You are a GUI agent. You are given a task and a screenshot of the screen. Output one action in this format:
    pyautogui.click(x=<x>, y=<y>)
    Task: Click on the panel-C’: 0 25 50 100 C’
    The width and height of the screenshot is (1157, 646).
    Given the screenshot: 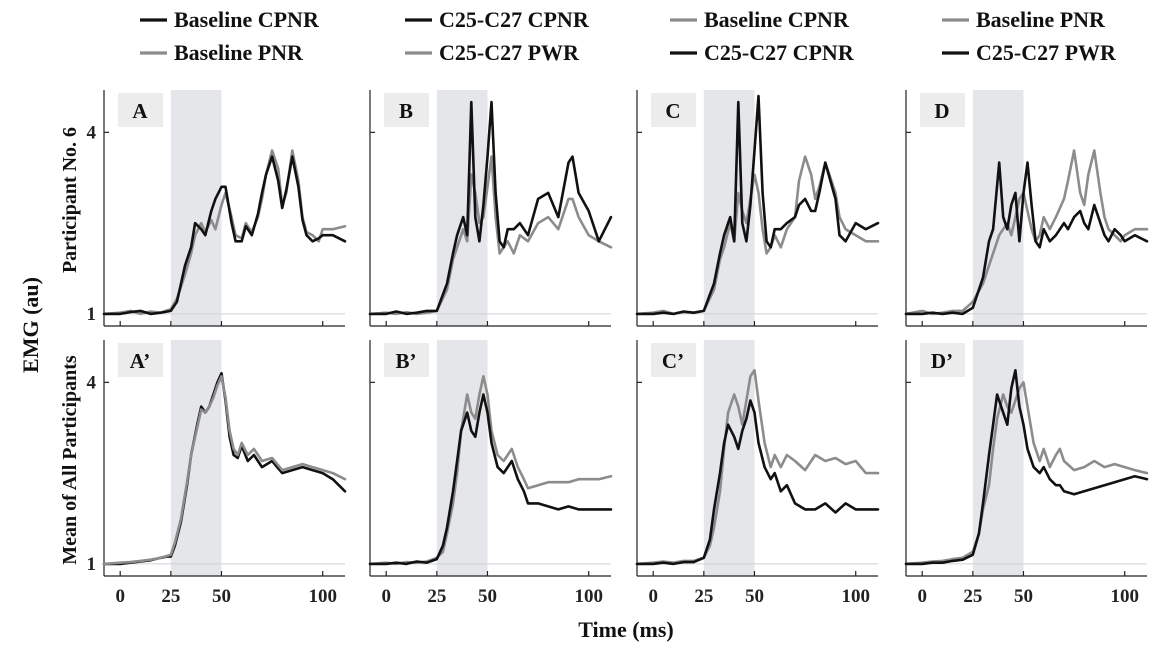 What is the action you would take?
    pyautogui.click(x=757, y=473)
    